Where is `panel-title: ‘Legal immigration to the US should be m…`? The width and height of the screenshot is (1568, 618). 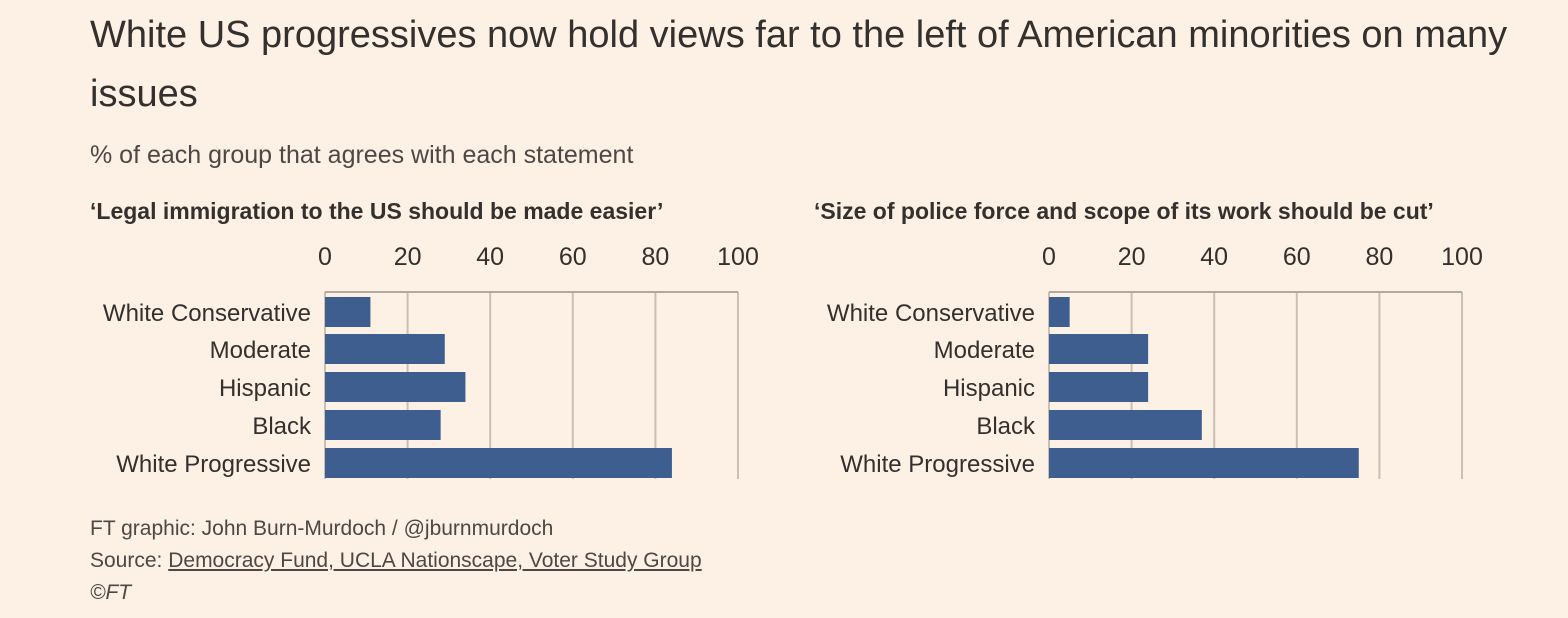 panel-title: ‘Legal immigration to the US should be m… is located at coordinates (376, 211).